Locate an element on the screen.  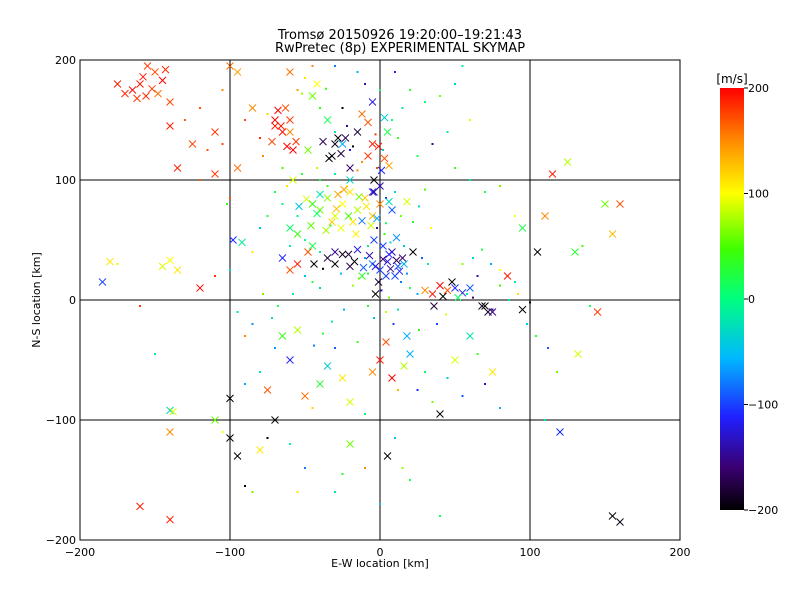
y-tick-label: 200 is located at coordinates (65, 60).